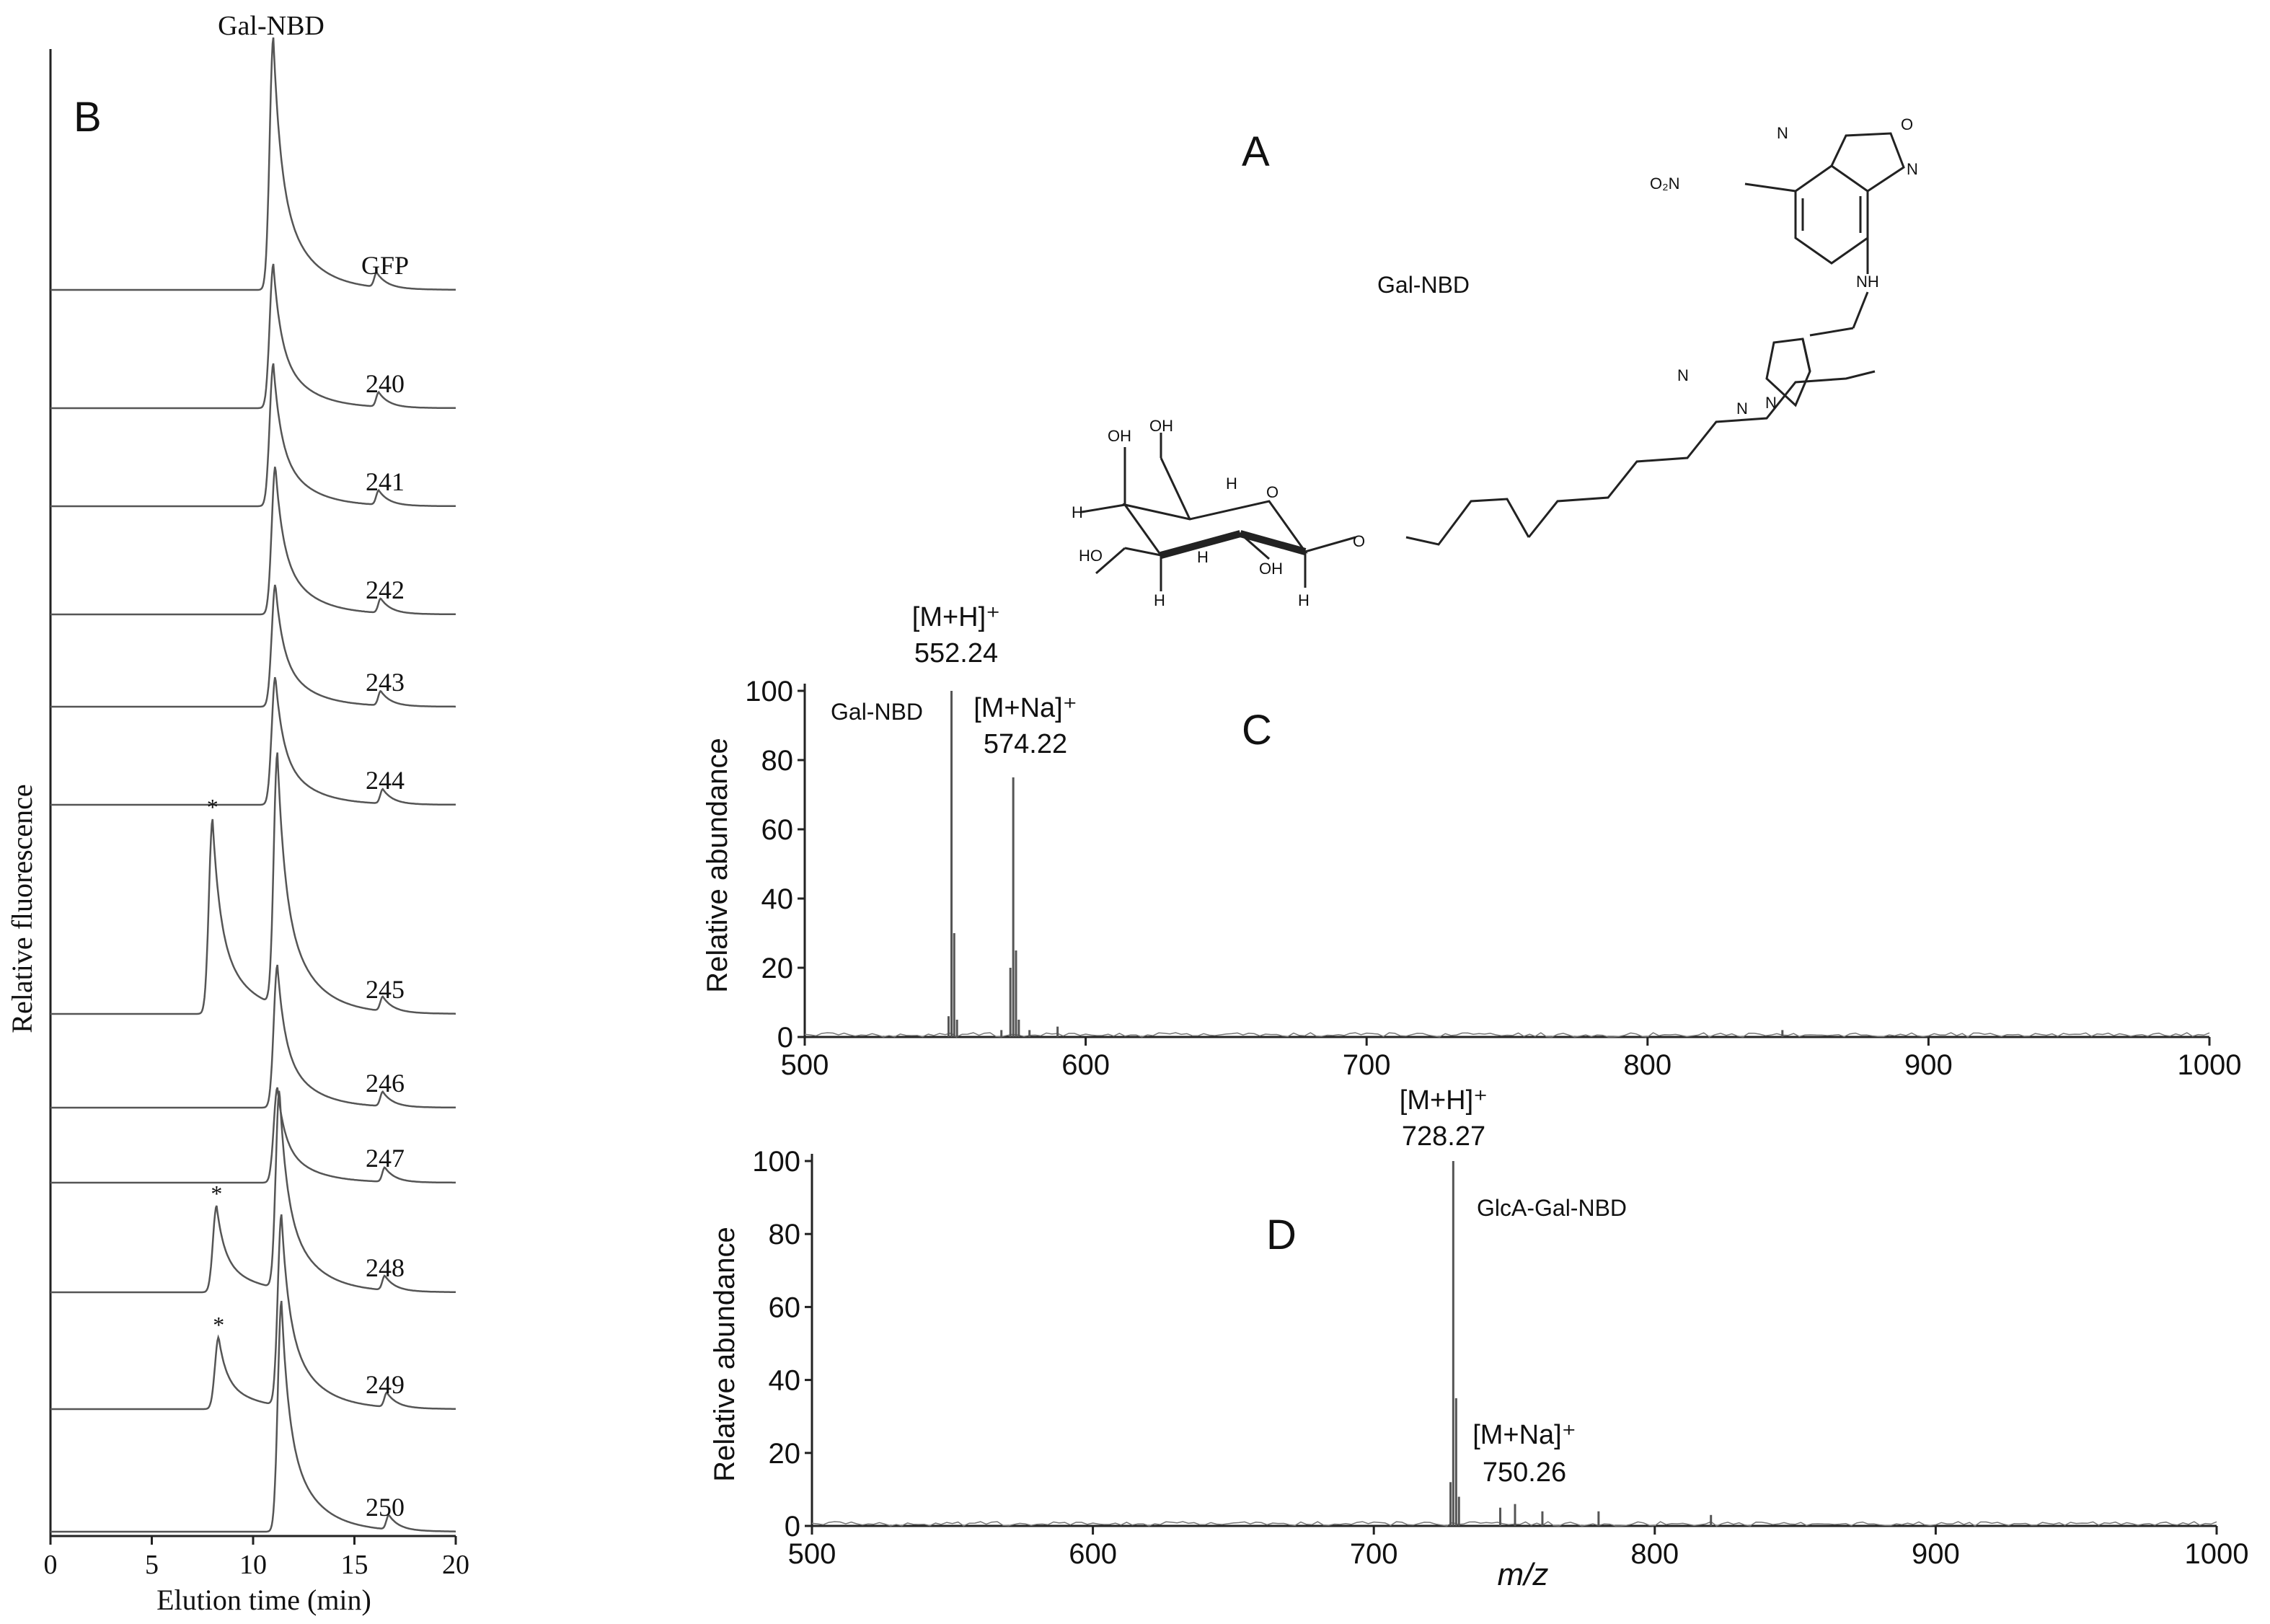 This screenshot has width=2270, height=1624. Describe the element at coordinates (385, 1384) in the screenshot. I see `chromatogram-series-label: 249` at that location.